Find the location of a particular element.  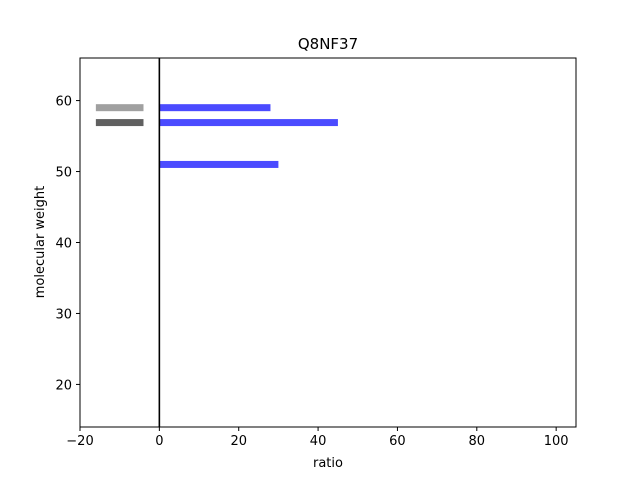

x-tick-label-6: 100 is located at coordinates (556, 441).